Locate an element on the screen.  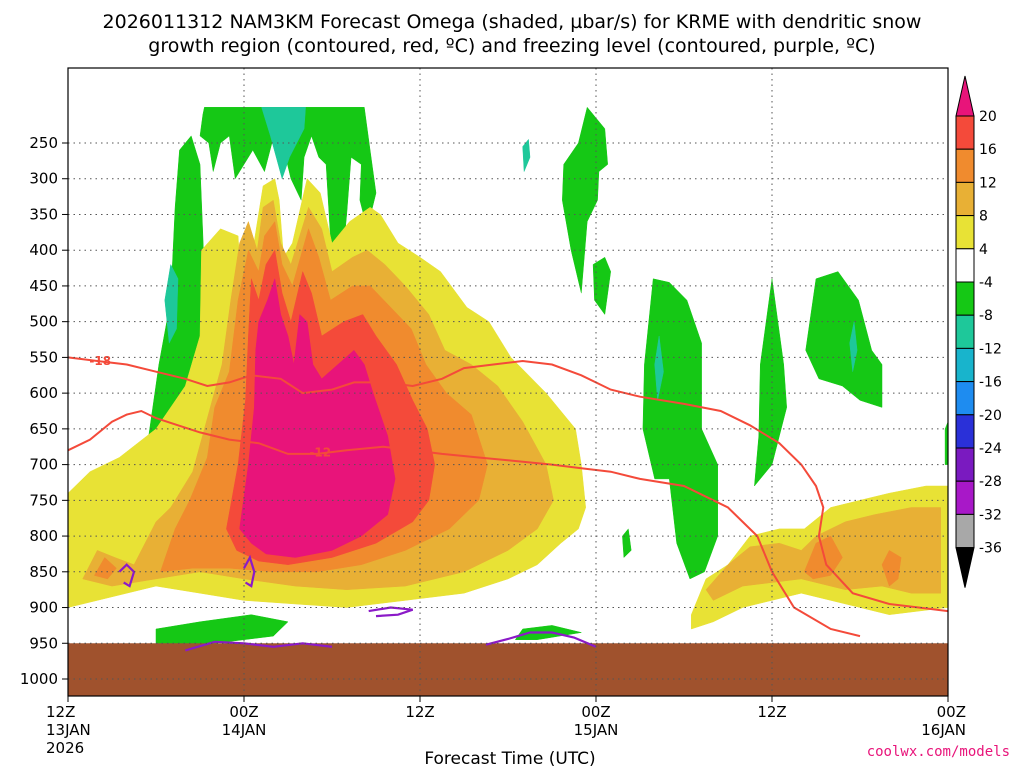
colorbar-label-4: 4 is located at coordinates (983, 250).